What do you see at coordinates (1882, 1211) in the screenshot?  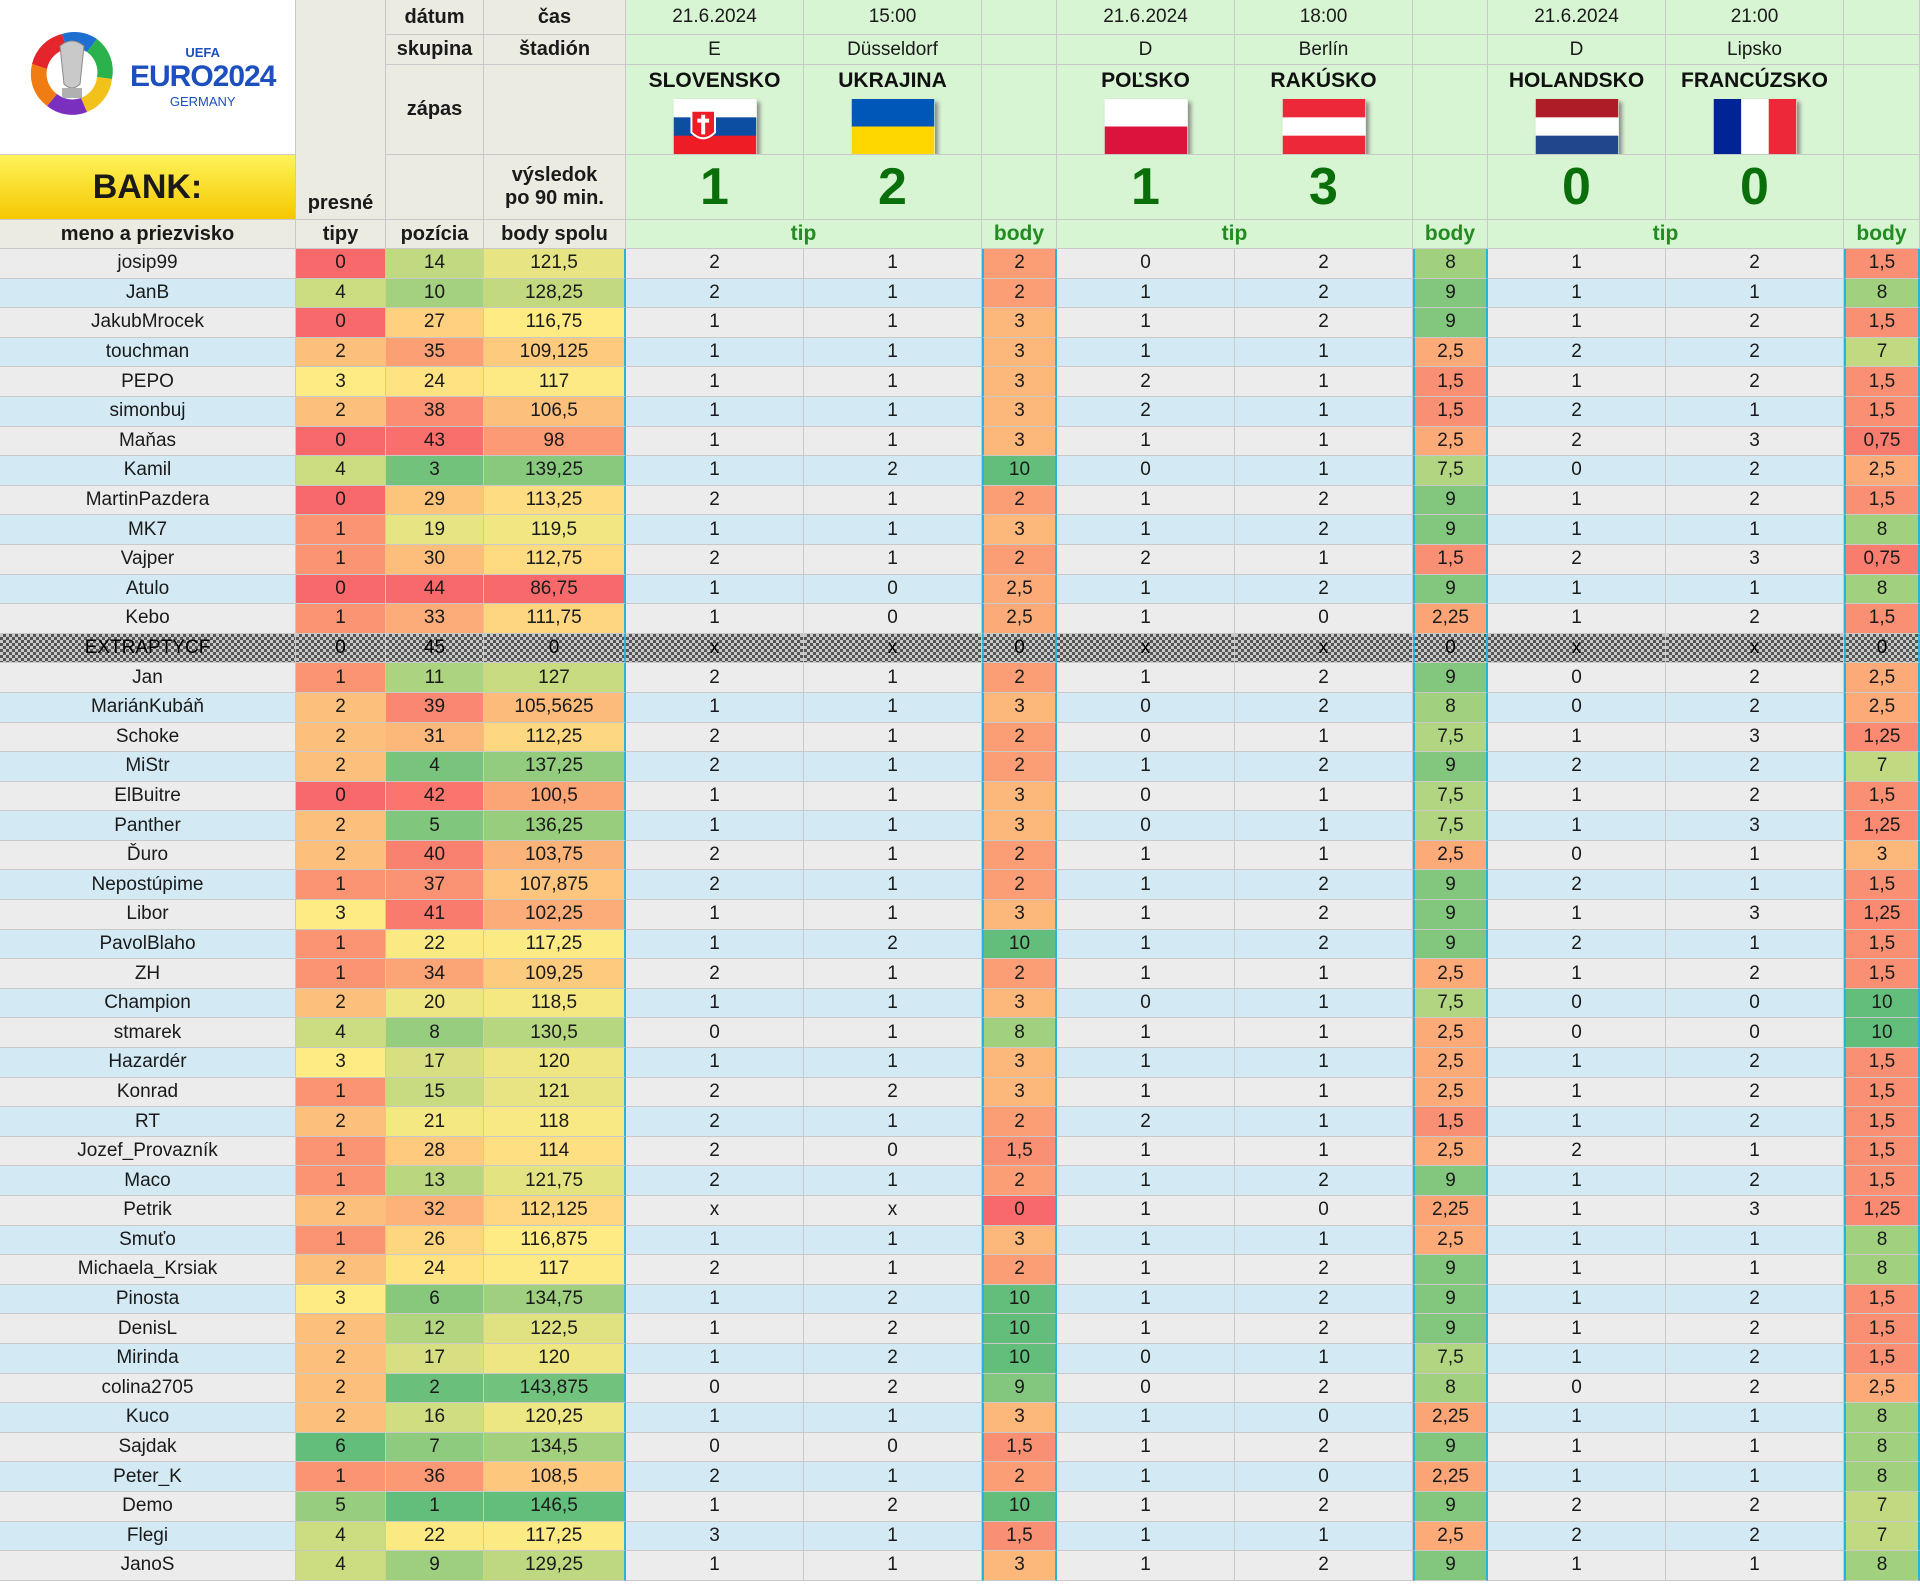 I see `match-points: 1,25` at bounding box center [1882, 1211].